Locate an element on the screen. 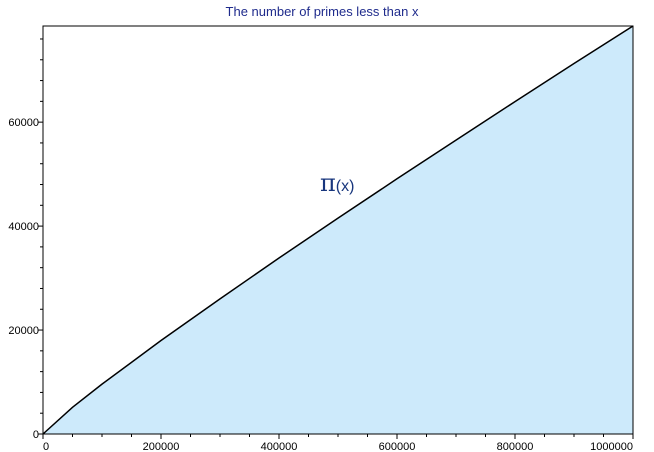  y-tick-label: 60000 is located at coordinates (23, 123).